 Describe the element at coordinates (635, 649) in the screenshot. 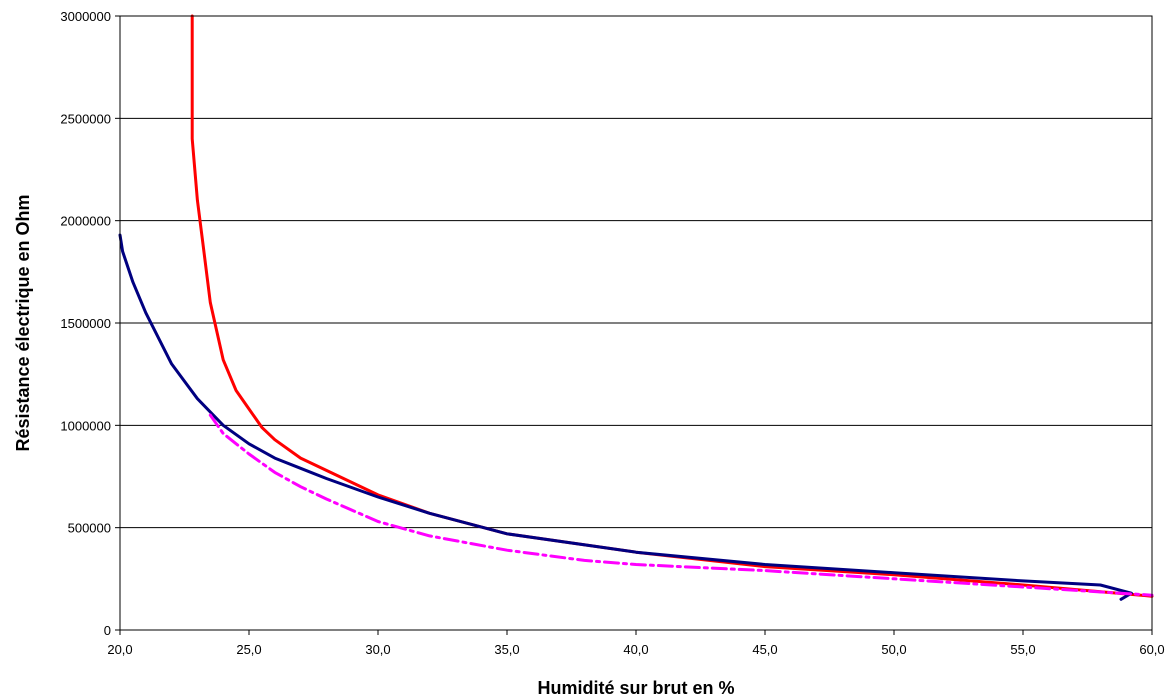

I see `x-tick-label: 40,0` at that location.